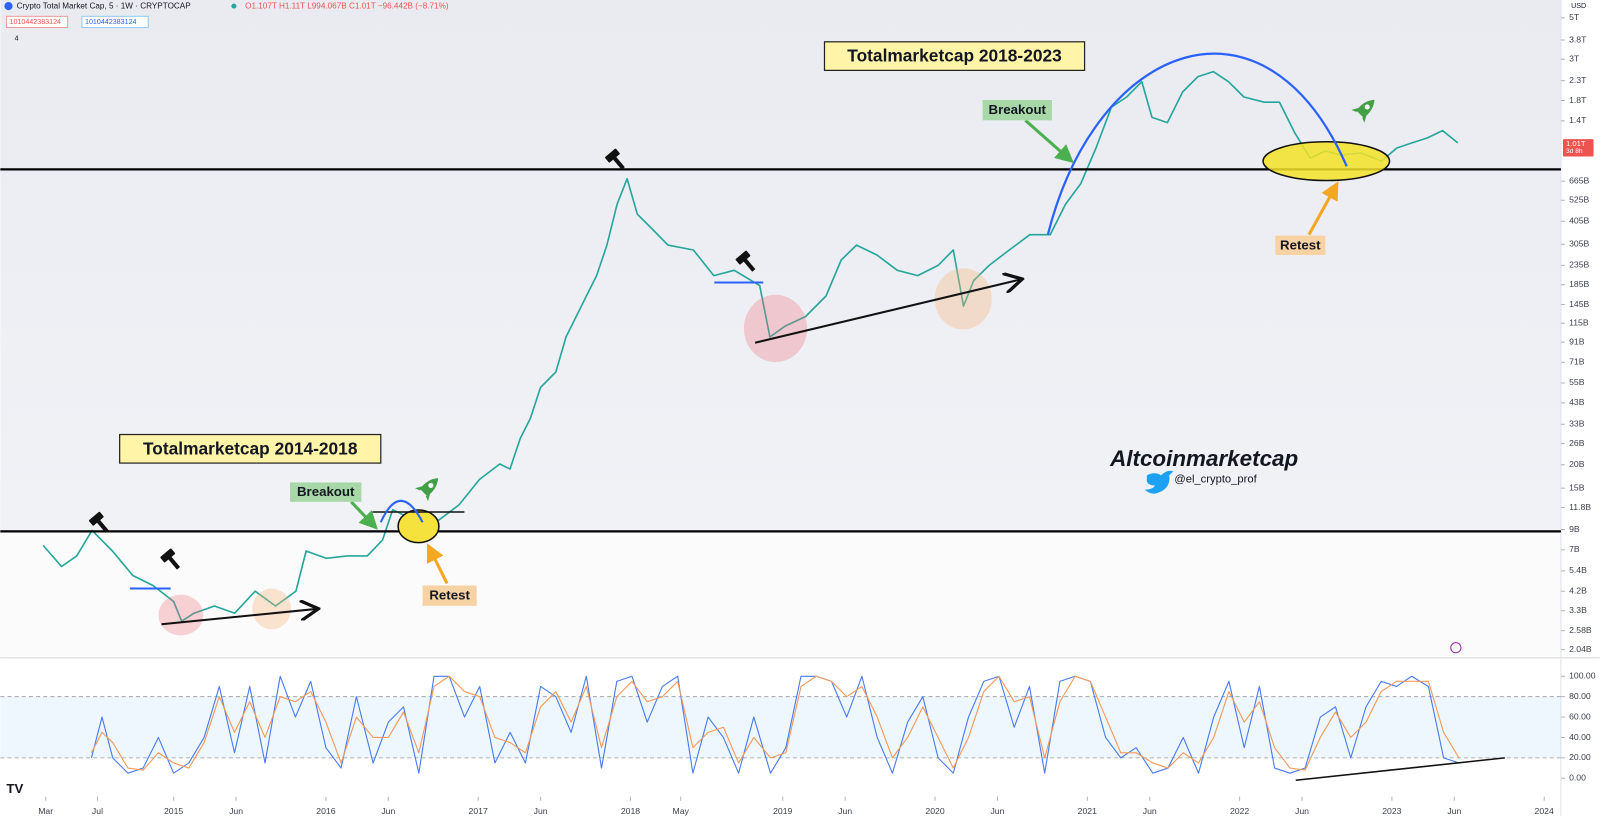  I want to click on y-tick-label: 115B, so click(1579, 323).